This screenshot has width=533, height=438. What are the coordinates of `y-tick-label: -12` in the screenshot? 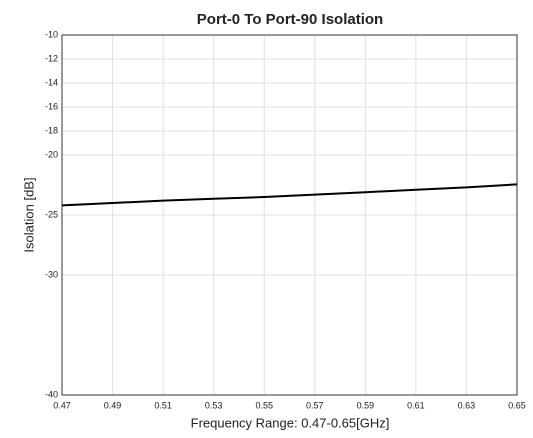 It's located at (51, 58).